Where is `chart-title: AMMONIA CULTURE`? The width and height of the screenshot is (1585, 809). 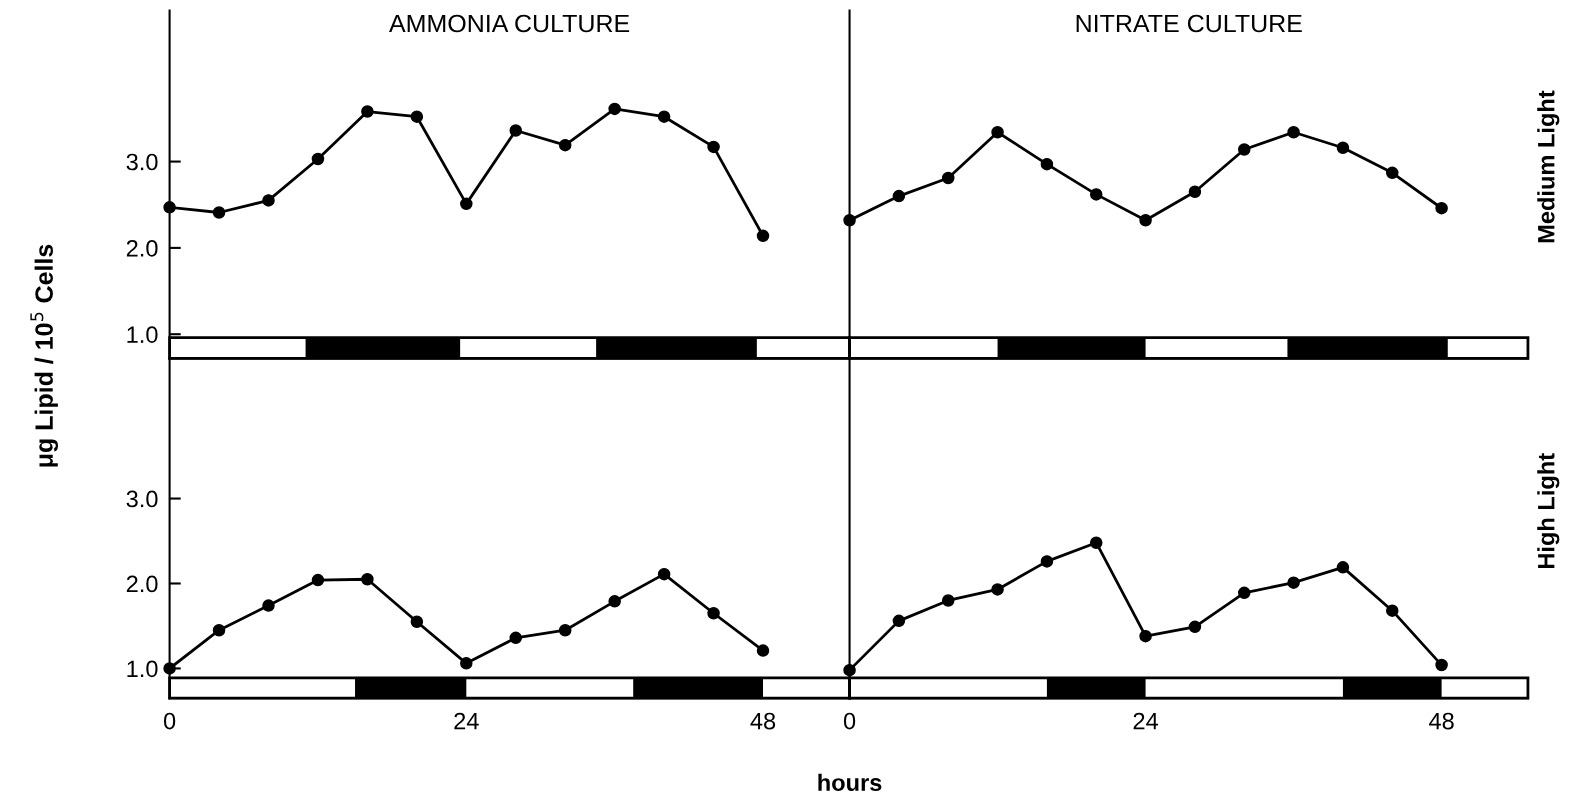 chart-title: AMMONIA CULTURE is located at coordinates (509, 23).